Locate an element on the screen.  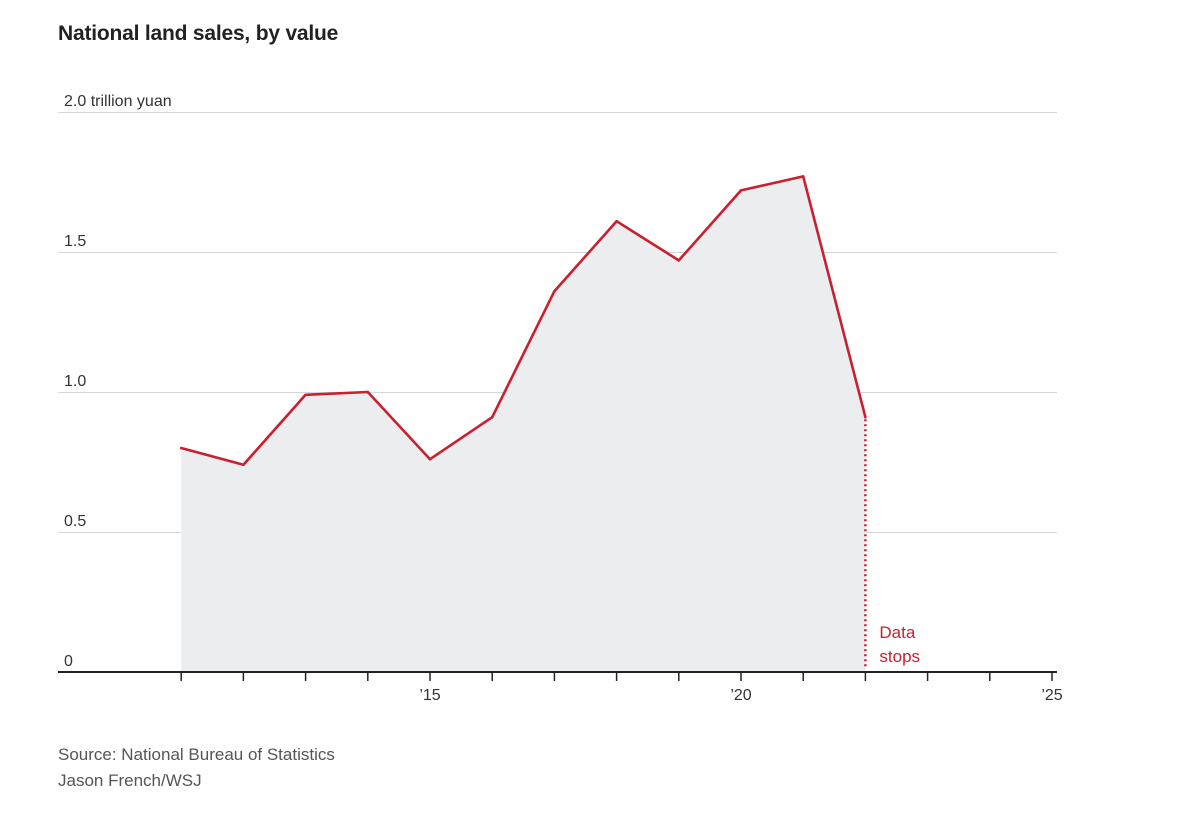
annotation-text: Data is located at coordinates (897, 632).